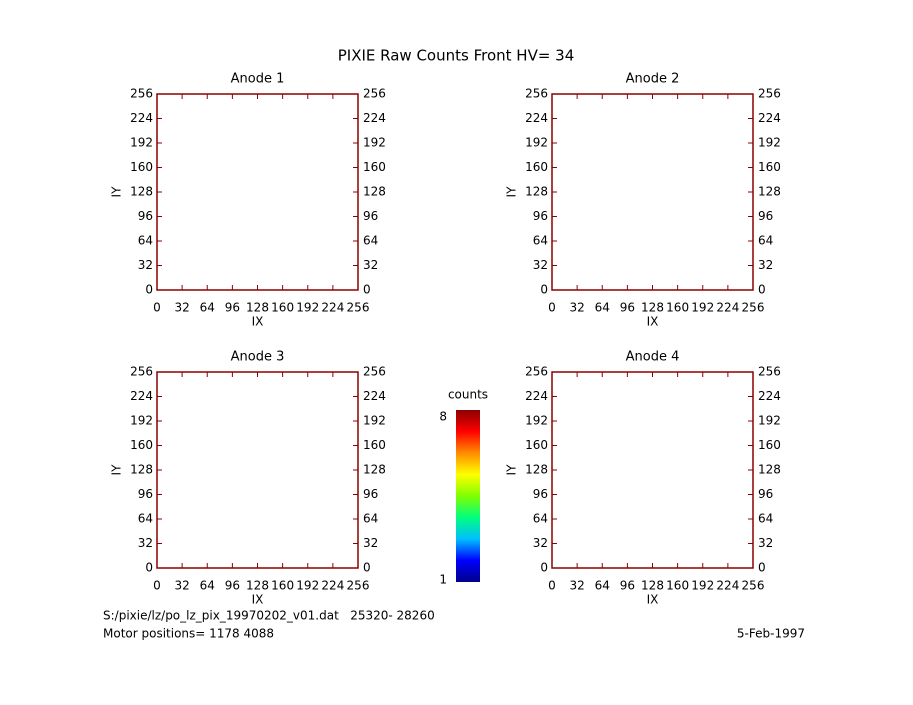 The height and width of the screenshot is (705, 913). Describe the element at coordinates (443, 580) in the screenshot. I see `colorbar-tick-label: 1` at that location.